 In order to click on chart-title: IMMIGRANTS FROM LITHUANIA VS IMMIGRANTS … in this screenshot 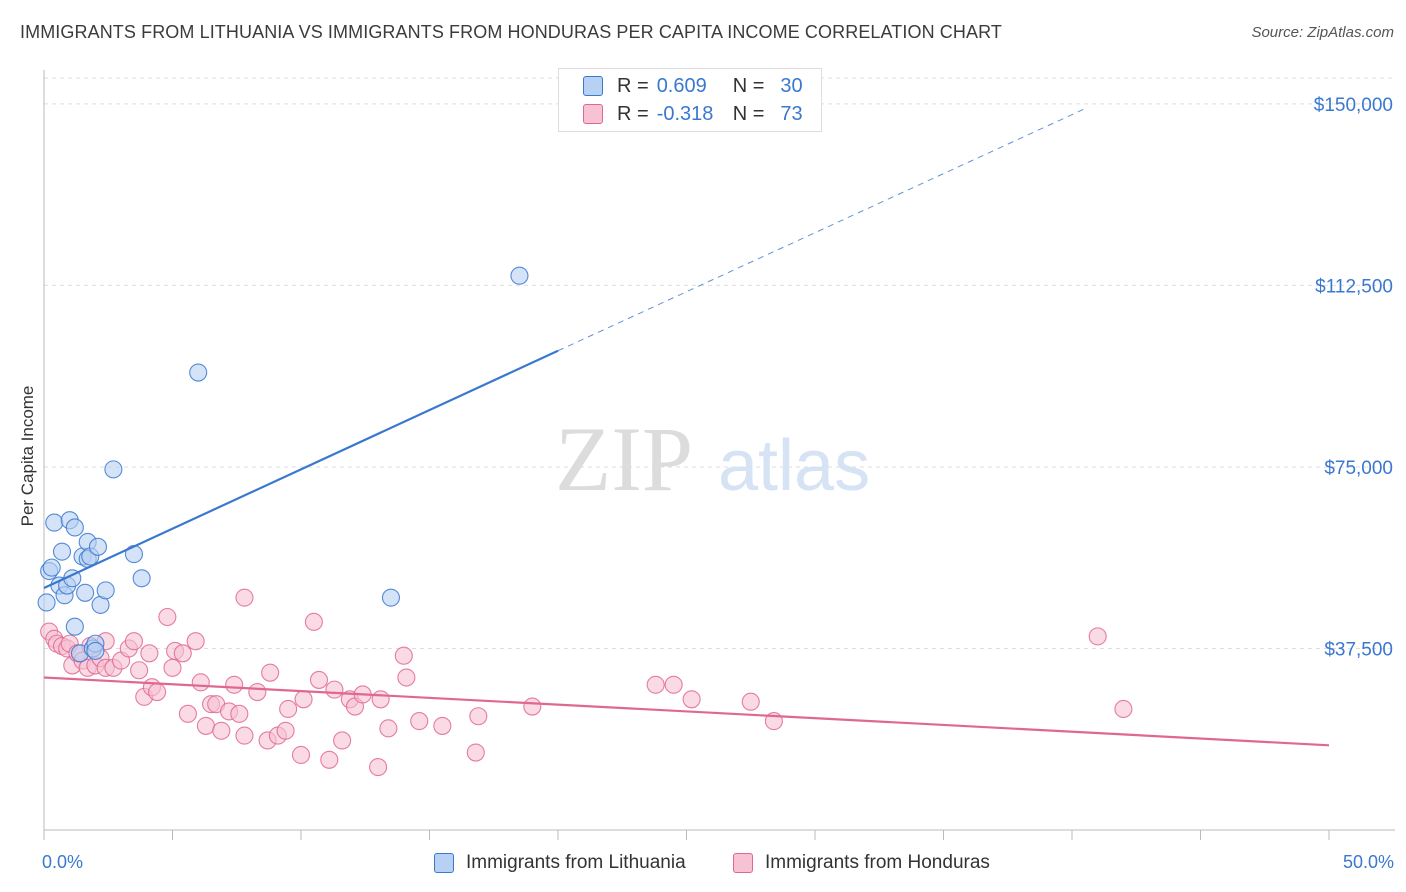, I will do `click(511, 32)`.